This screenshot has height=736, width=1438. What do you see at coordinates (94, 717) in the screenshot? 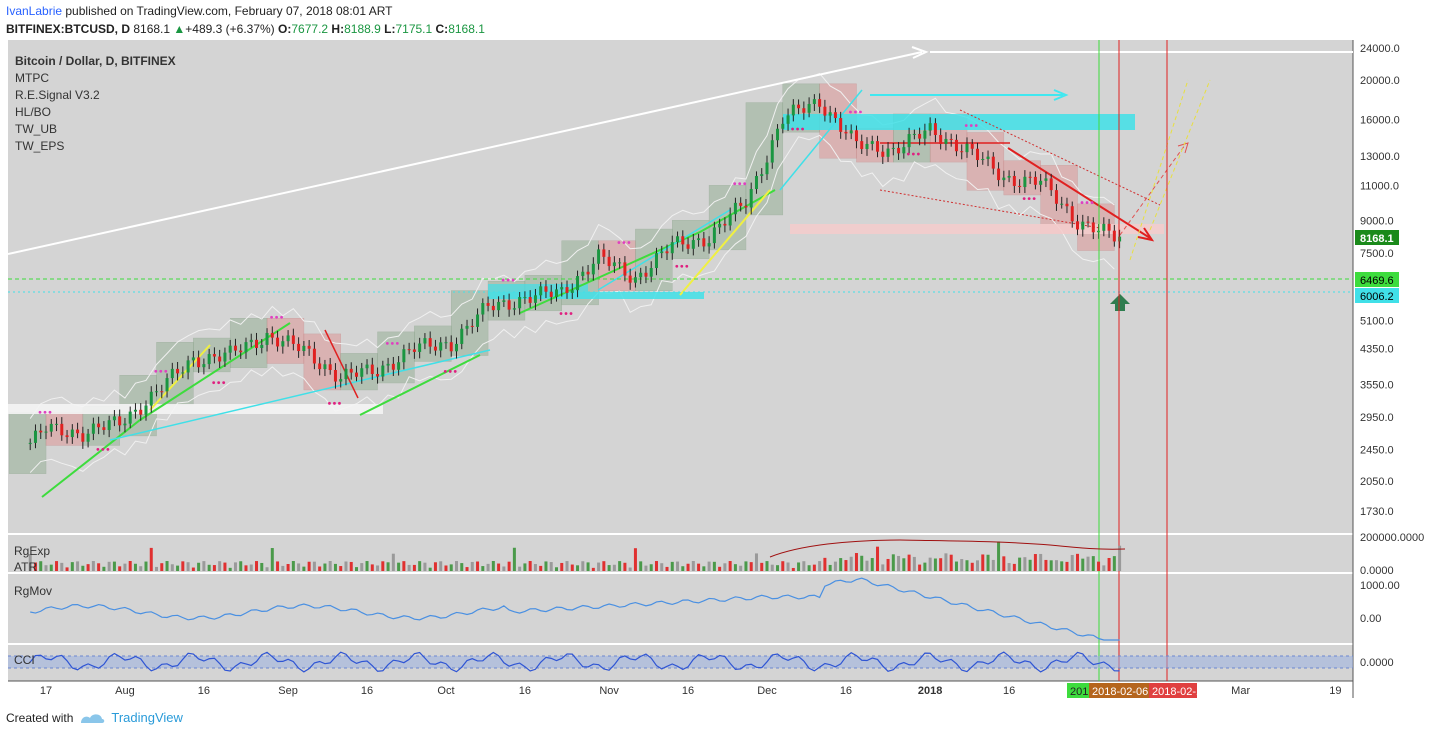
I see `footer: Created with TradingView` at bounding box center [94, 717].